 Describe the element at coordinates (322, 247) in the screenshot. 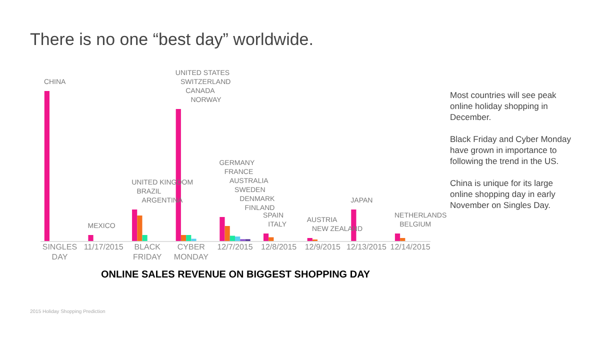

I see `x-tick-label: 12/9/2015` at that location.